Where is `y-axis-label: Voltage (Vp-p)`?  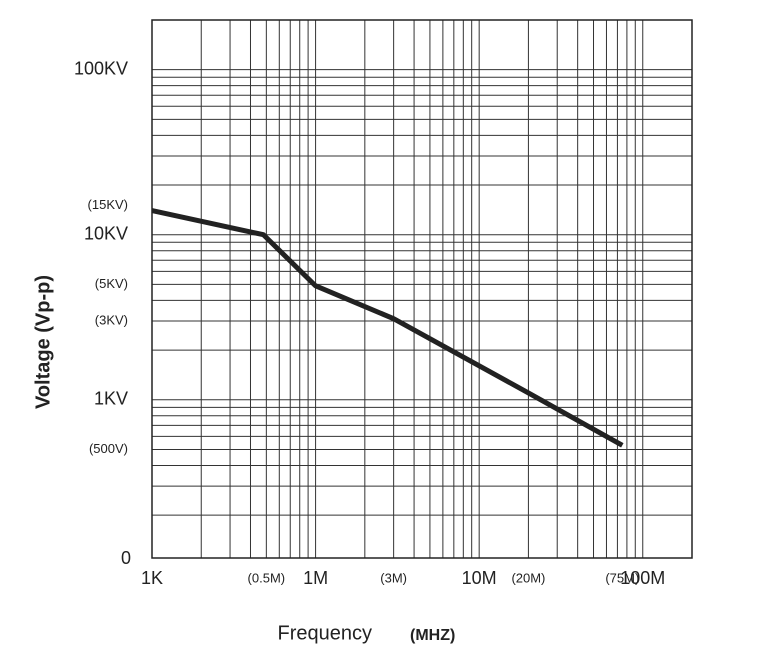 y-axis-label: Voltage (Vp-p) is located at coordinates (43, 342).